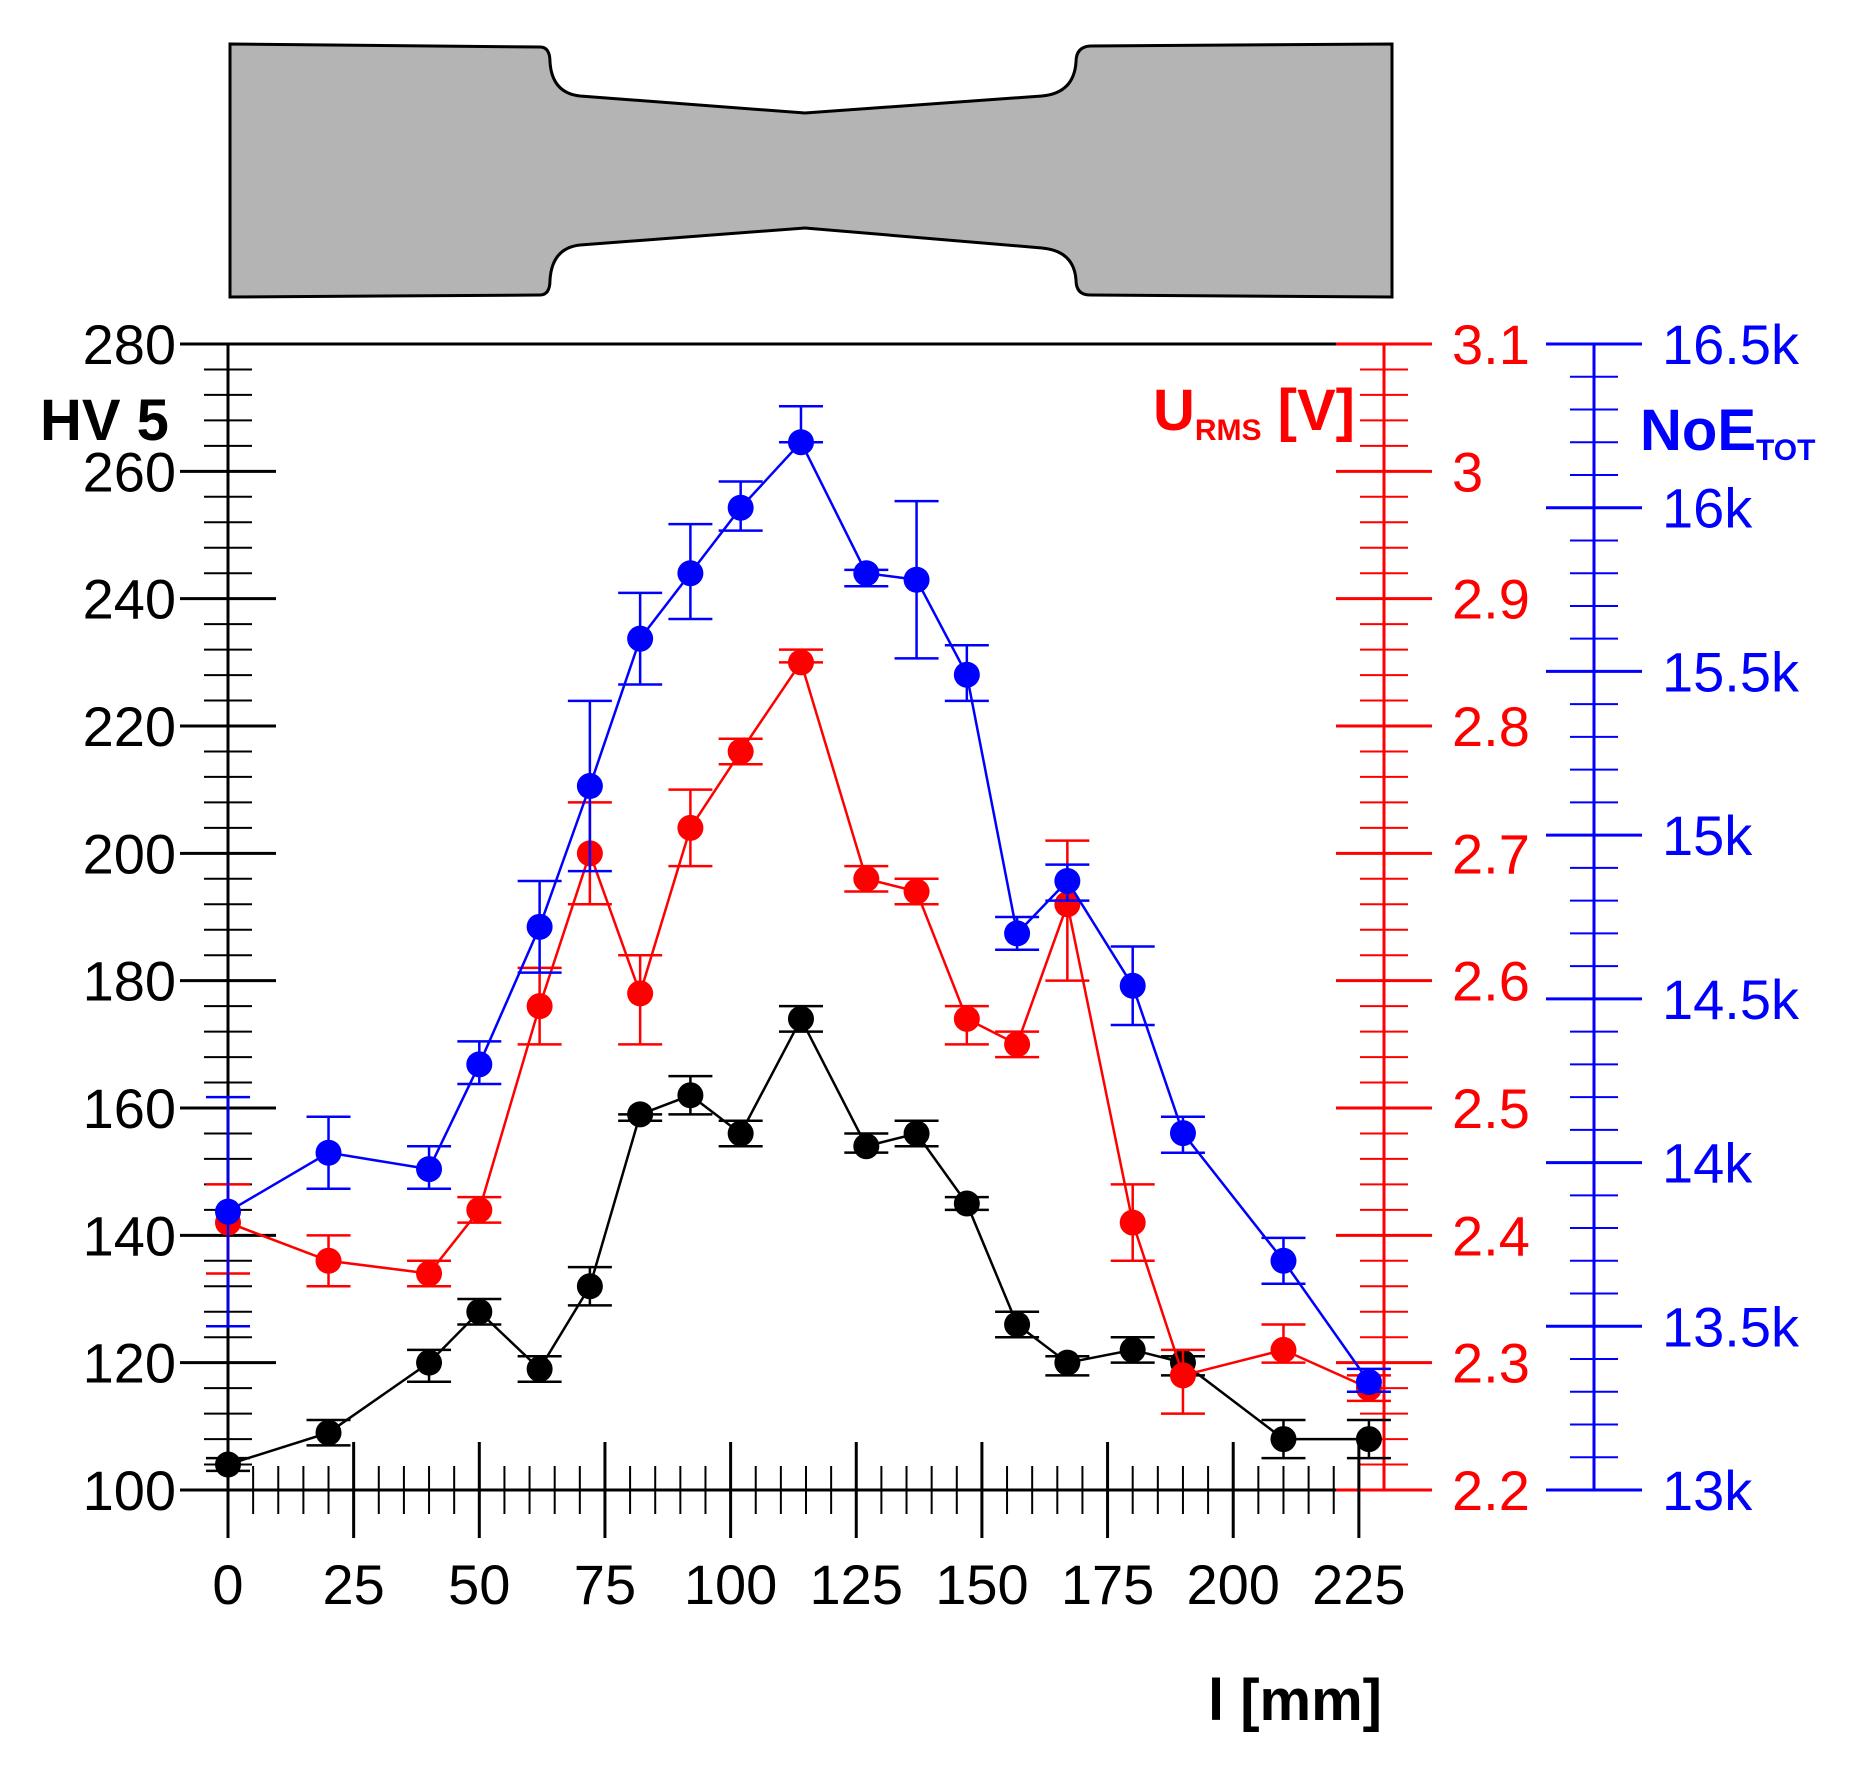  Describe the element at coordinates (227, 1584) in the screenshot. I see `x-tick-label: 0` at that location.